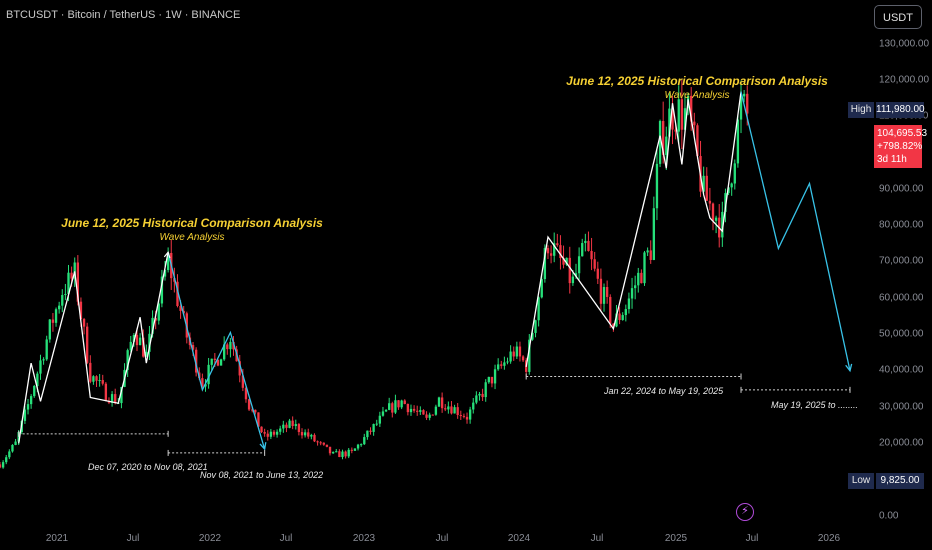  Describe the element at coordinates (216, 351) in the screenshot. I see `wave-line-2022` at that location.